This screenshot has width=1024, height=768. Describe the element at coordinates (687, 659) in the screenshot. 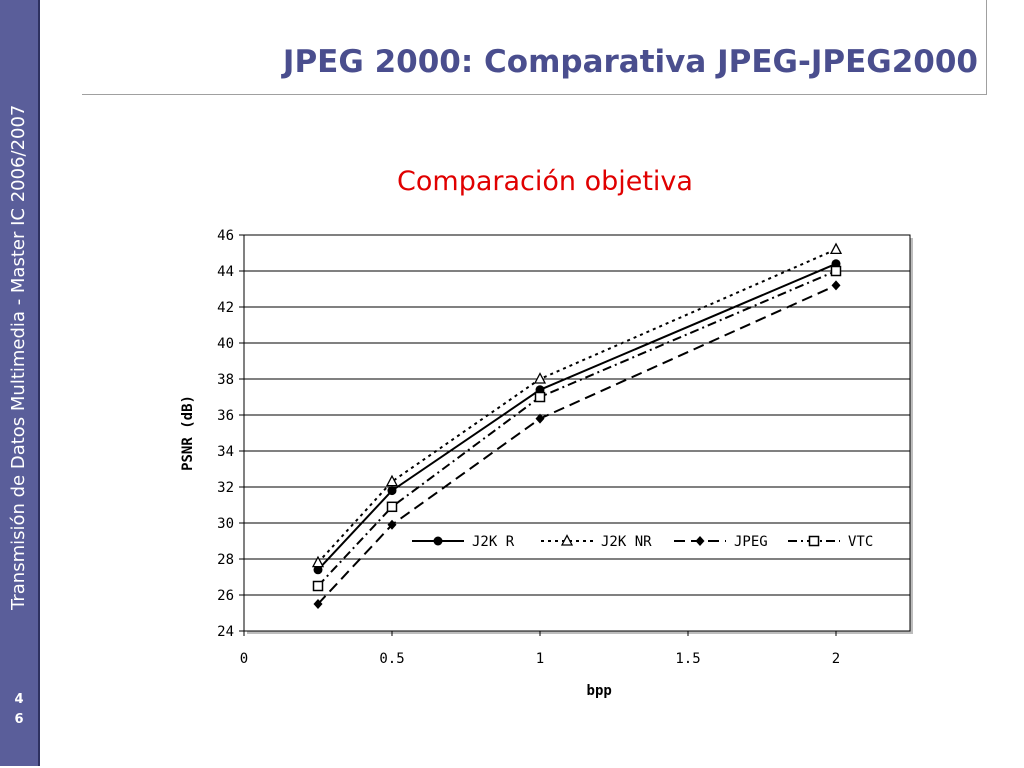

I see `x-tick-label: 1.5` at that location.